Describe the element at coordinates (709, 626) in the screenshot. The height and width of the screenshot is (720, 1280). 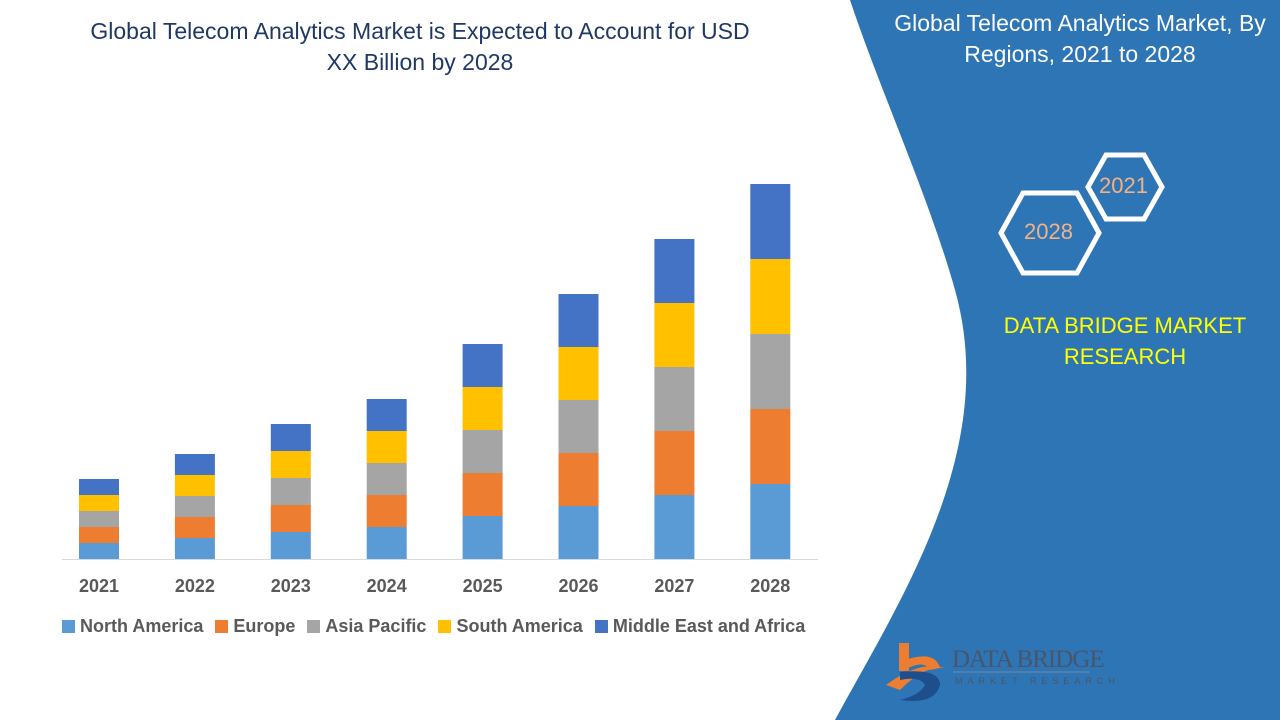
I see `legend-label: Middle East and Africa` at that location.